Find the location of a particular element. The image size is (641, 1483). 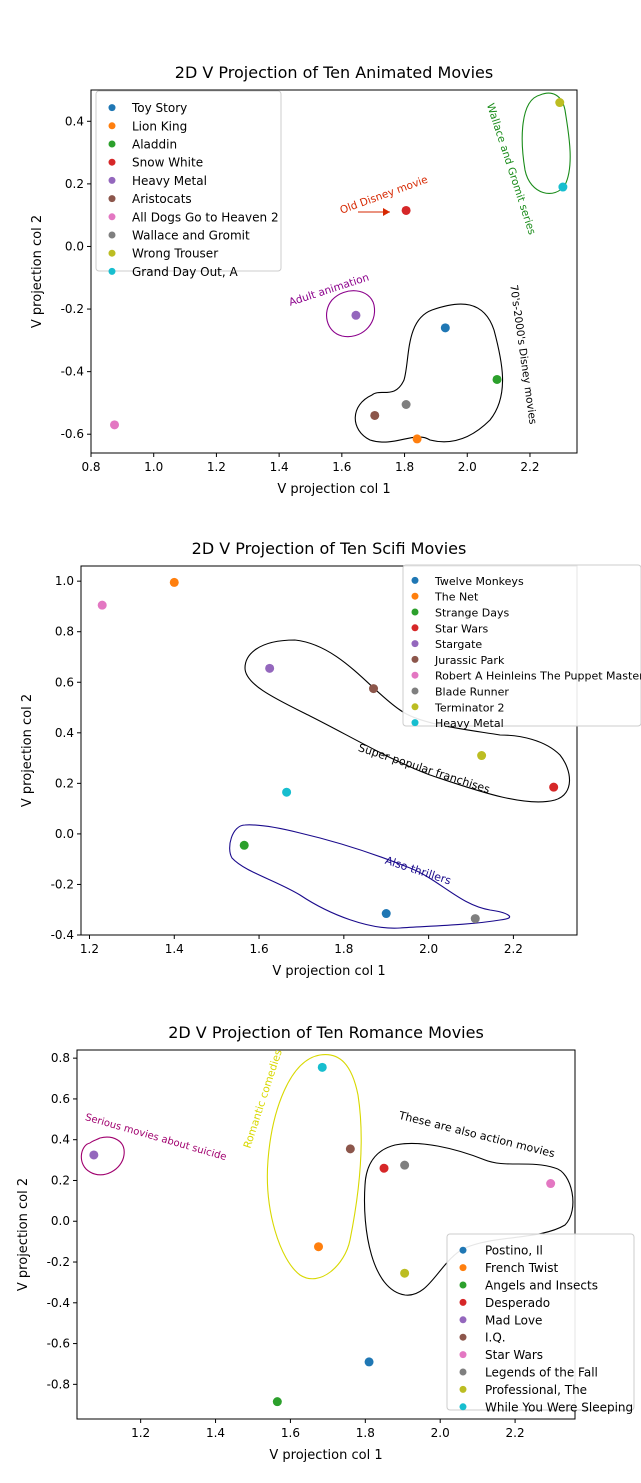

x-tick-label: 1.0 is located at coordinates (153, 467).